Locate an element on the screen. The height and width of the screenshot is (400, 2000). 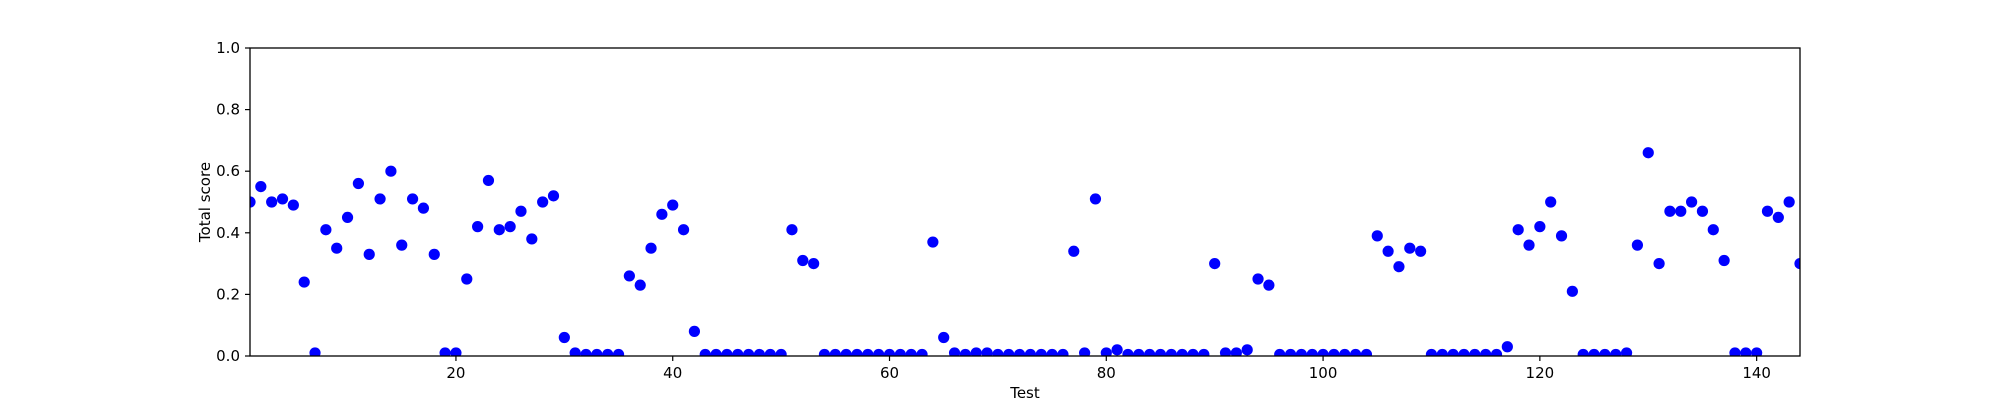
x-tick-label: 60 is located at coordinates (889, 373).